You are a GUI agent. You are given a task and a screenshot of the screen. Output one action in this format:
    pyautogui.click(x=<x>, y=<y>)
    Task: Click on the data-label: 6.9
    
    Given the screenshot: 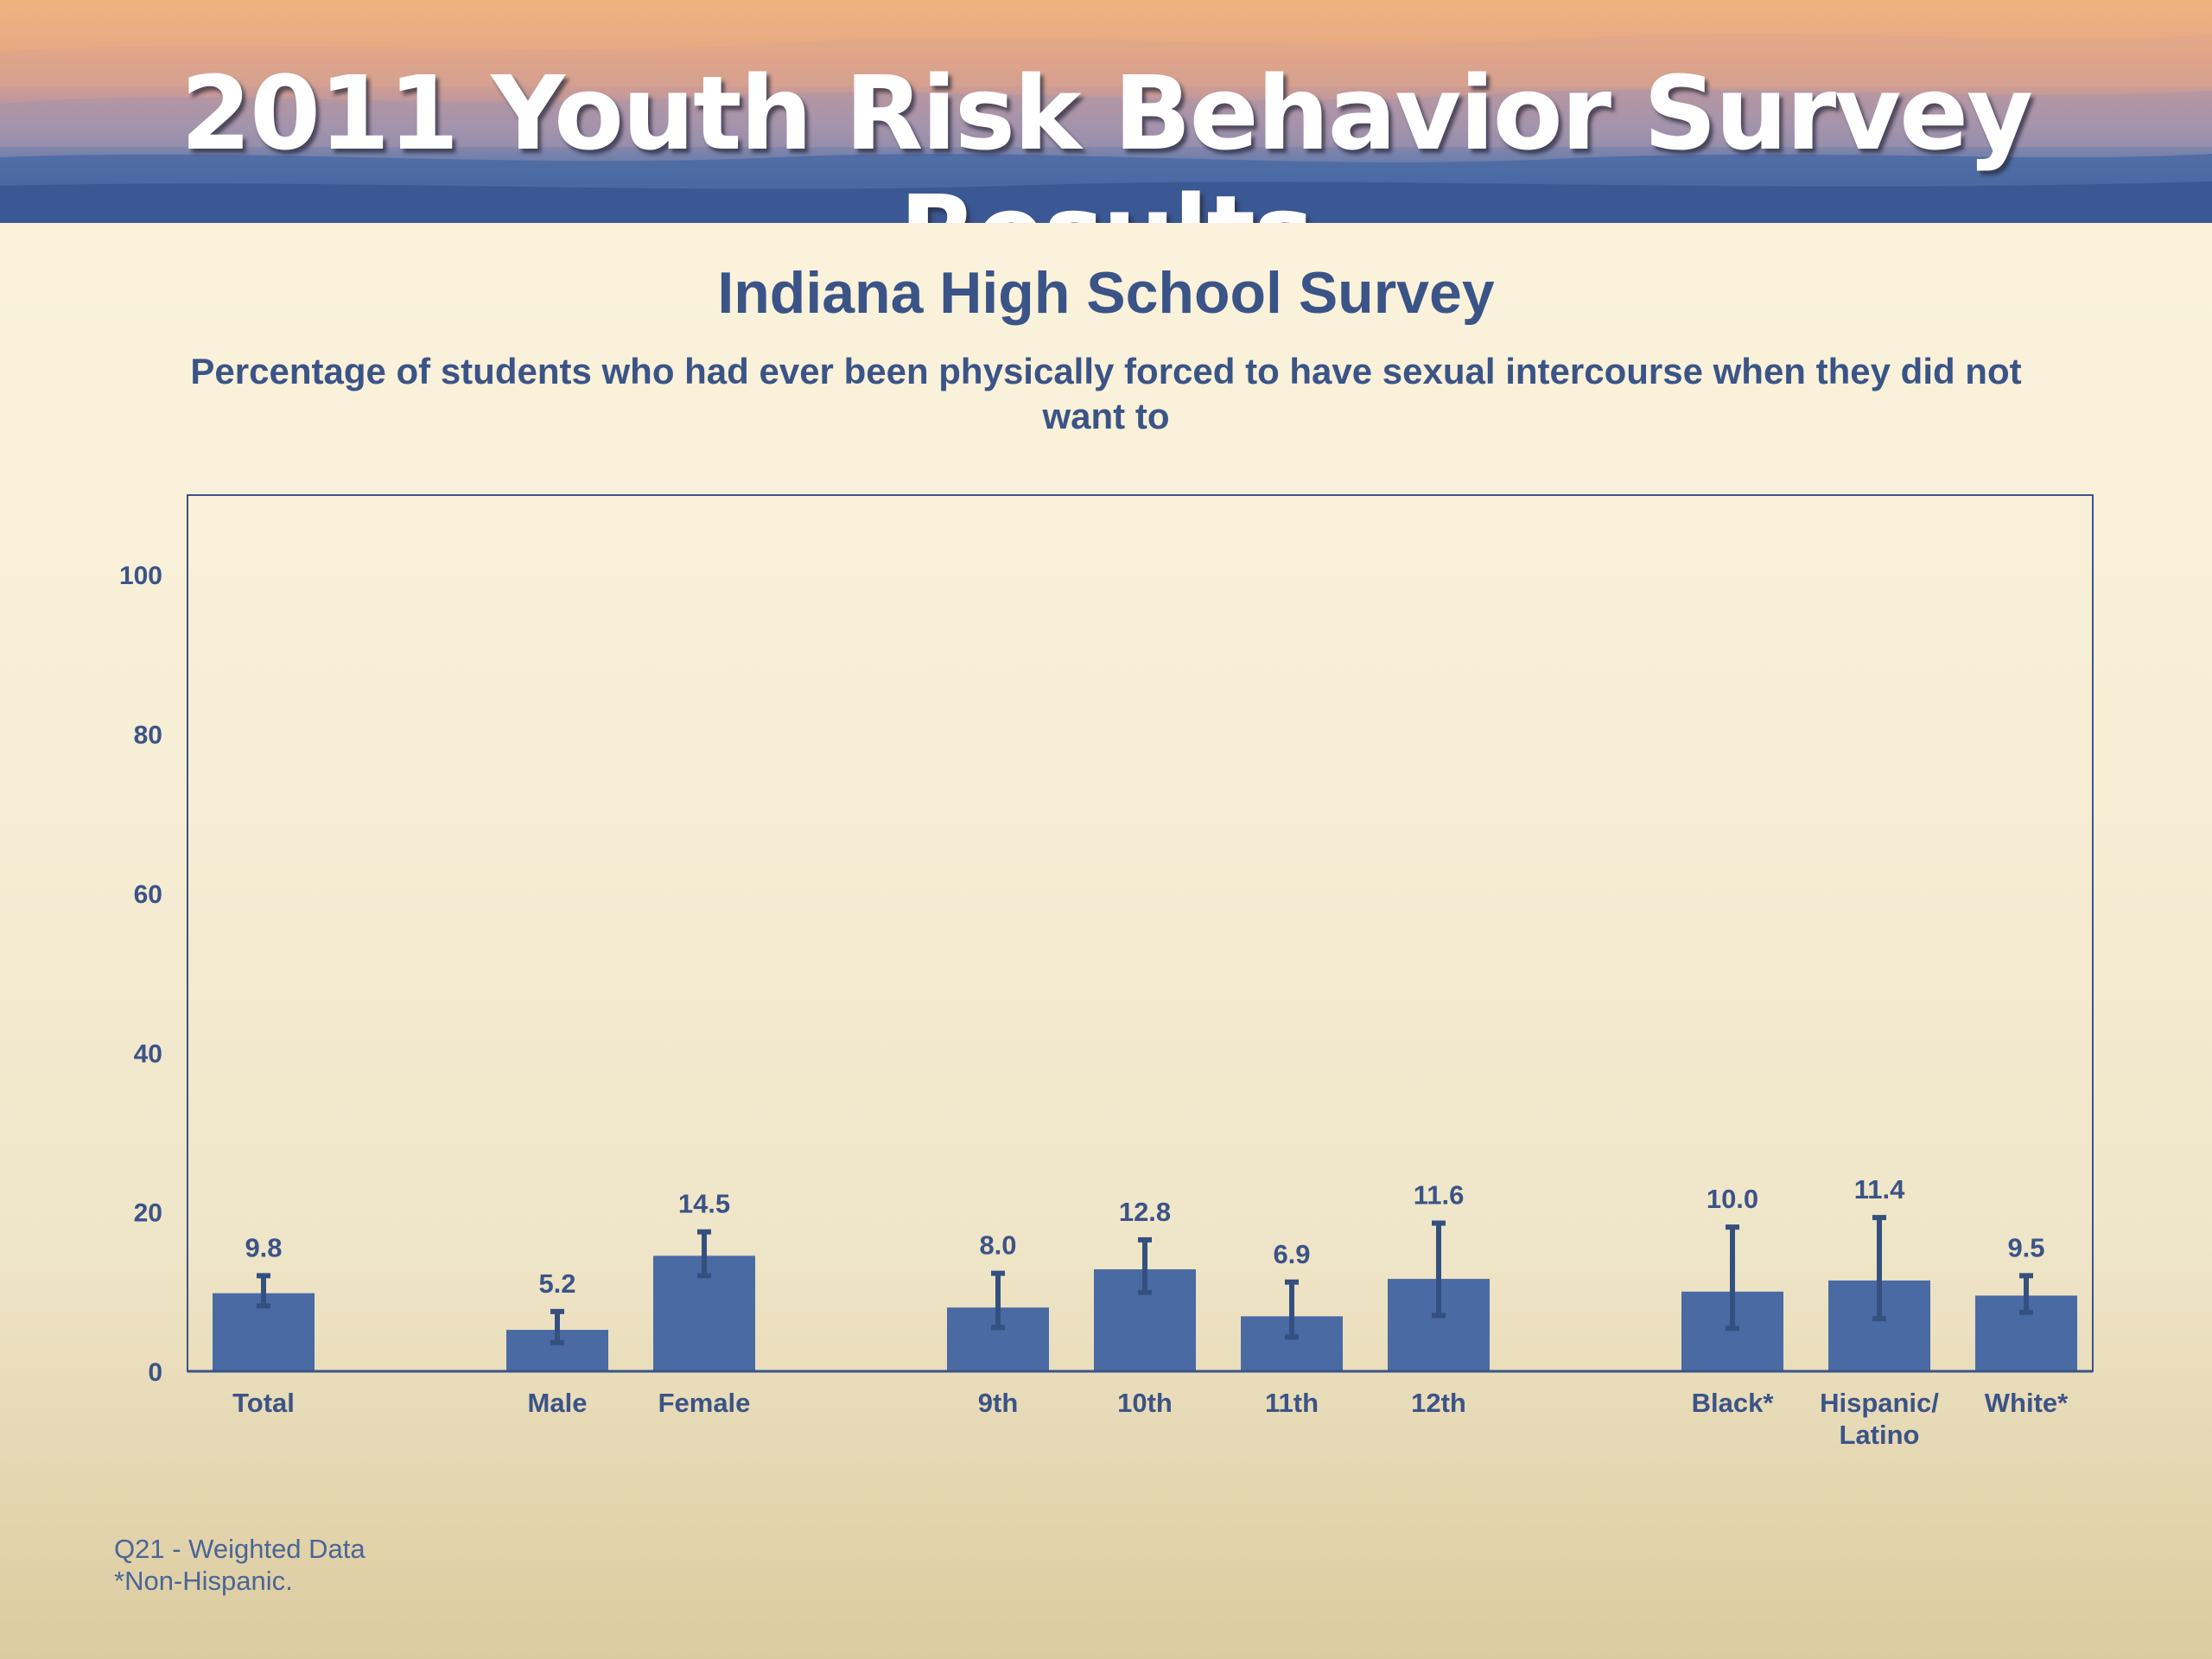 What is the action you would take?
    pyautogui.click(x=1291, y=1254)
    